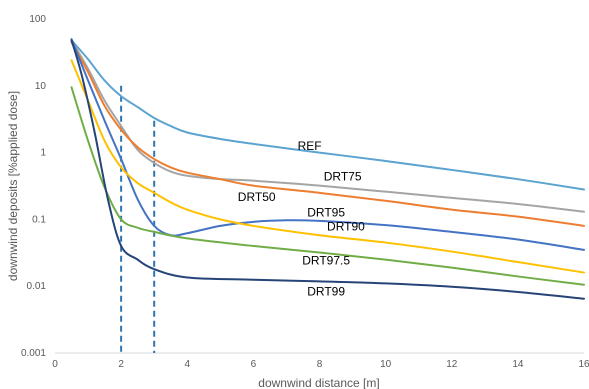 This screenshot has width=589, height=389. Describe the element at coordinates (346, 227) in the screenshot. I see `series-label-drt90: DRT90` at that location.